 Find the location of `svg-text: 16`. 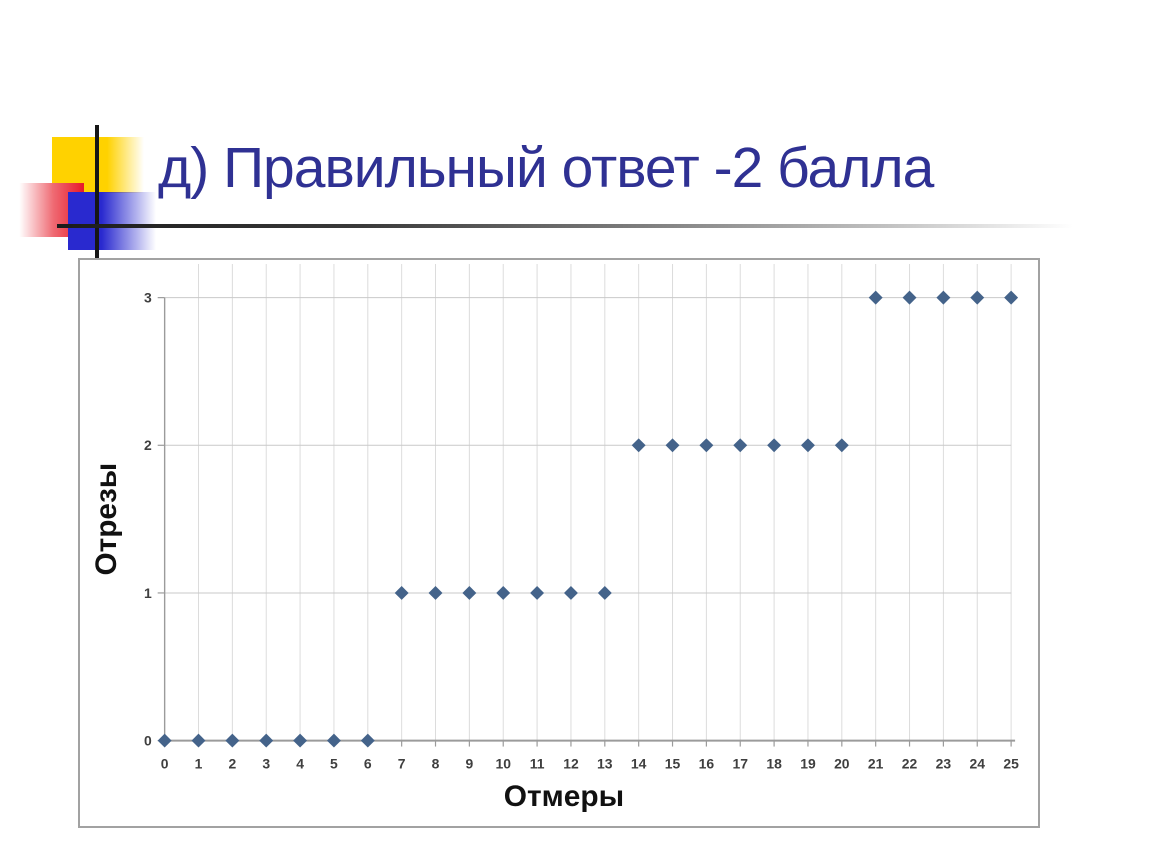

svg-text: 16 is located at coordinates (707, 763).